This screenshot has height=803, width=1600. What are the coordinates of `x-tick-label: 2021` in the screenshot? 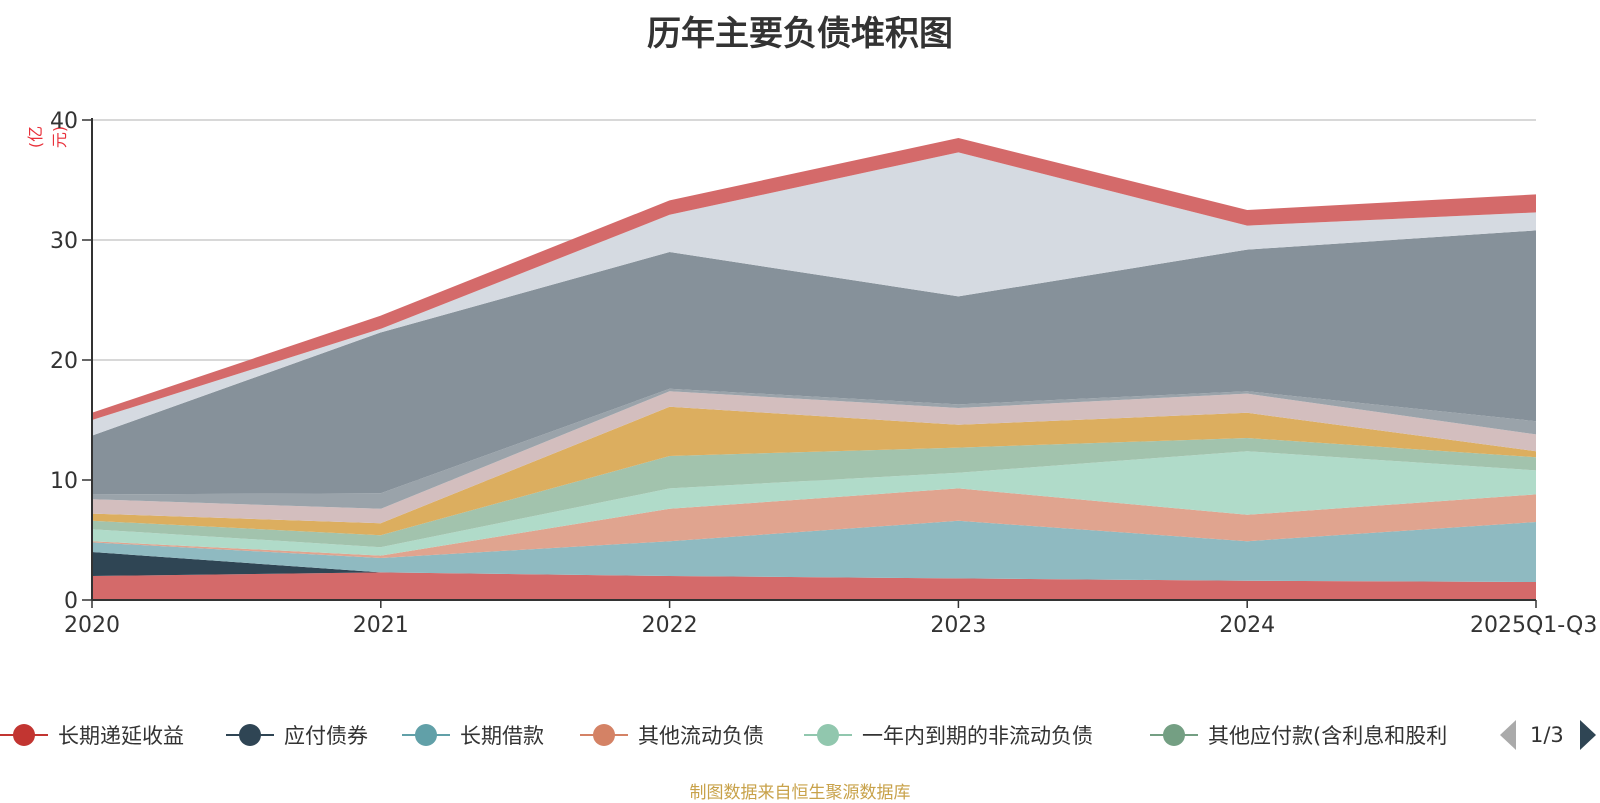 It's located at (381, 625).